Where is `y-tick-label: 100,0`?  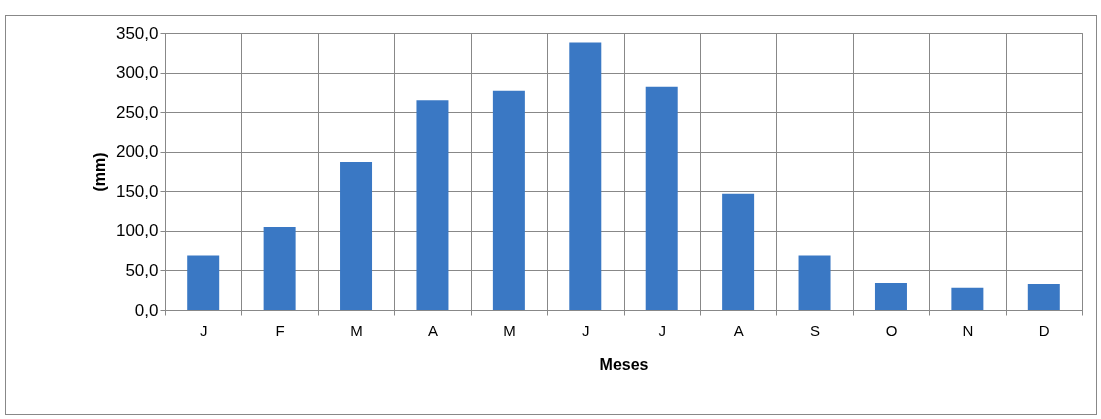
y-tick-label: 100,0 is located at coordinates (137, 231).